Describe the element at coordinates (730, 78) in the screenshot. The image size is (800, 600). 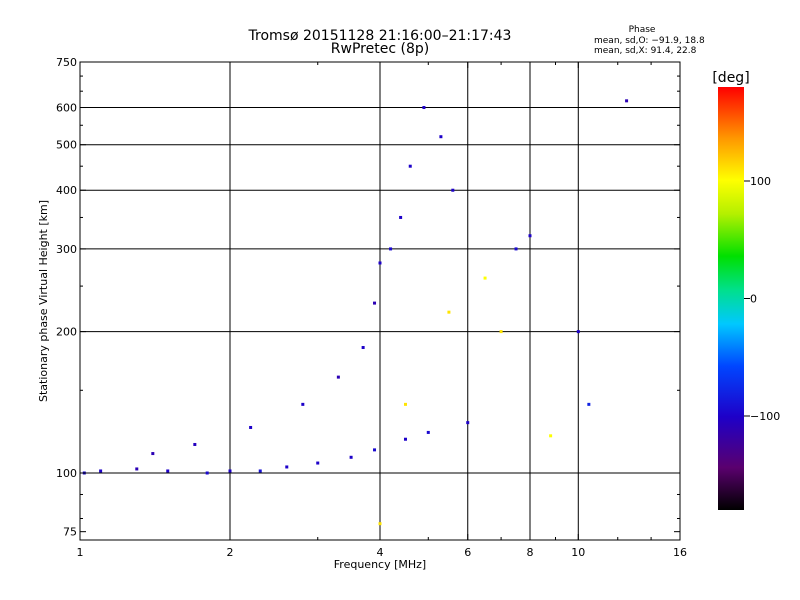
I see `colorbar-unit: [deg]` at that location.